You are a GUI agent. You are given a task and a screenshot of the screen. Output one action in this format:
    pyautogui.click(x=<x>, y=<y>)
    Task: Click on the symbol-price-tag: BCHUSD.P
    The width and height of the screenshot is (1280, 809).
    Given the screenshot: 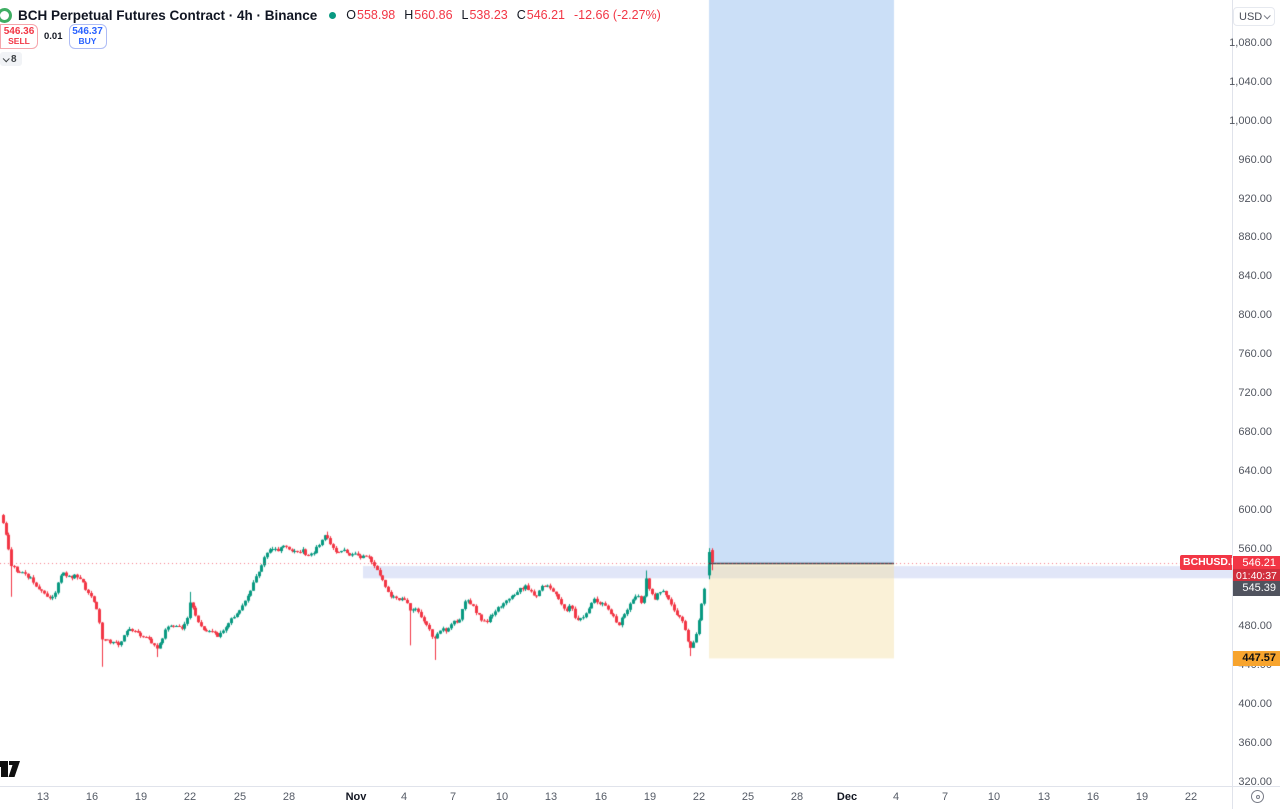 What is the action you would take?
    pyautogui.click(x=1209, y=562)
    